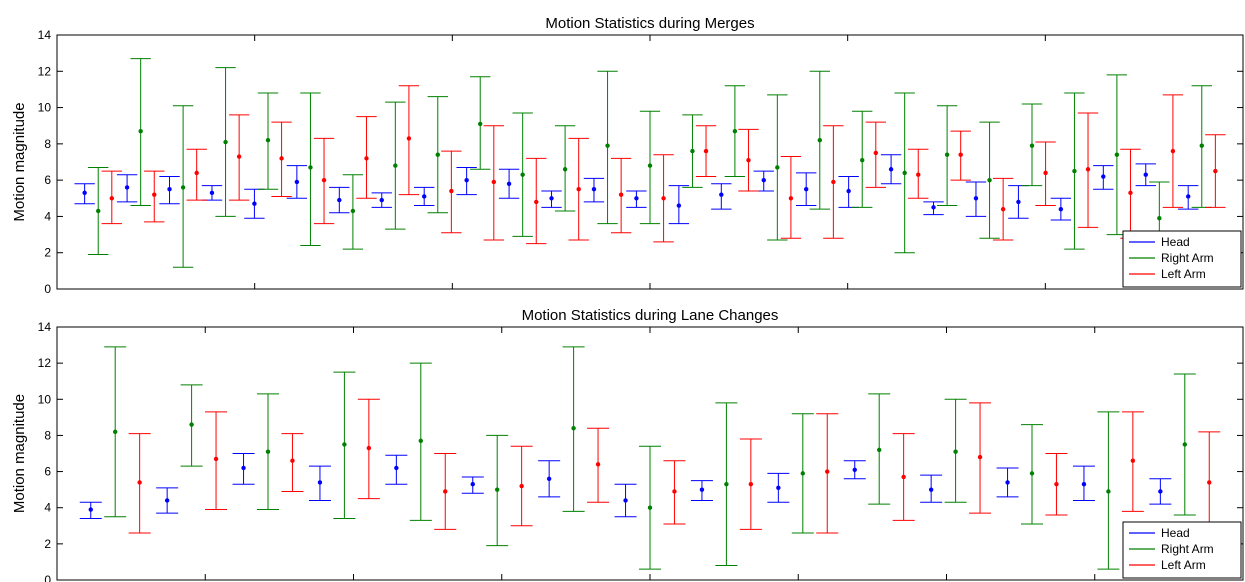 This screenshot has width=1245, height=582. I want to click on y-axis-label: Motion magnitude, so click(19, 161).